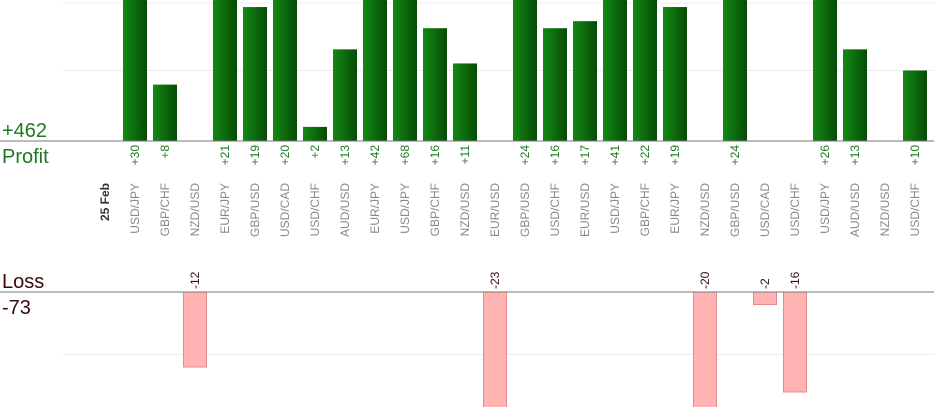  Describe the element at coordinates (645, 155) in the screenshot. I see `profit-value-label: +22` at that location.